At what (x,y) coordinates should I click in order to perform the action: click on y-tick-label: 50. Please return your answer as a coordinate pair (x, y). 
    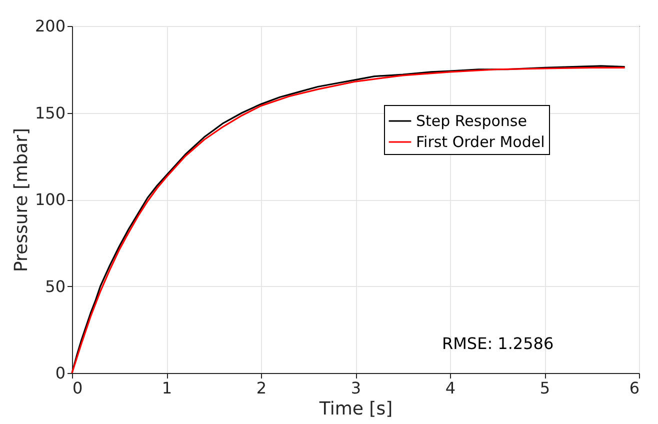
    Looking at the image, I should click on (55, 286).